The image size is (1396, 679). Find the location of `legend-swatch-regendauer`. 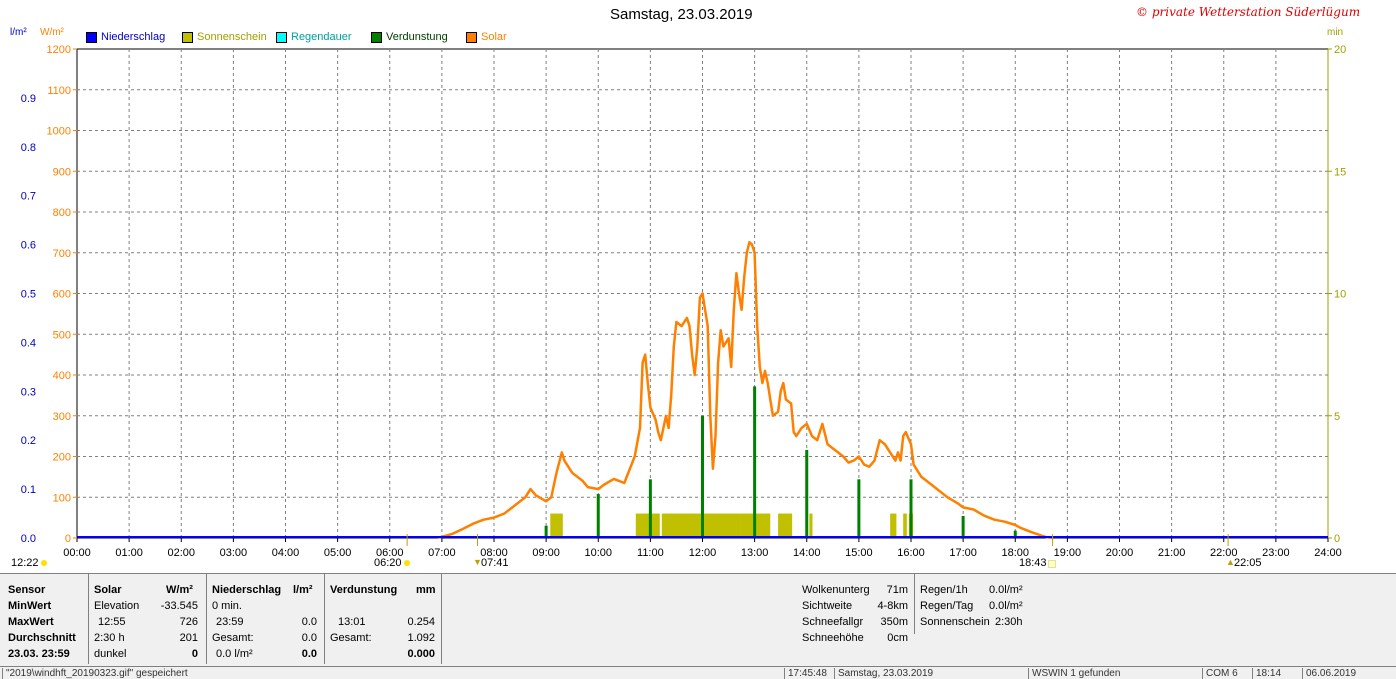

legend-swatch-regendauer is located at coordinates (281, 37).